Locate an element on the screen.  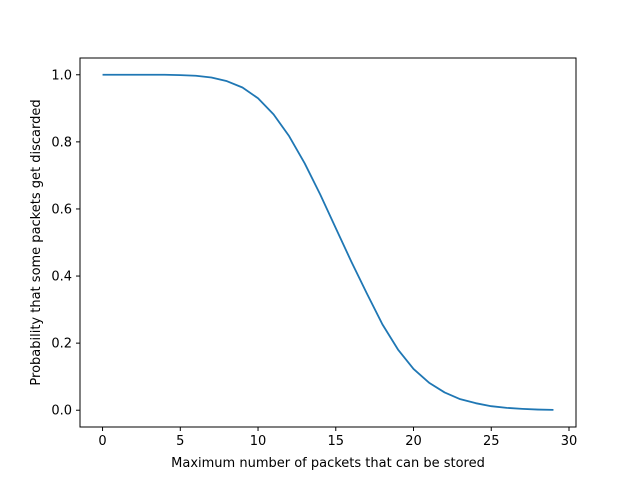
x-tick-label: 5 is located at coordinates (180, 441).